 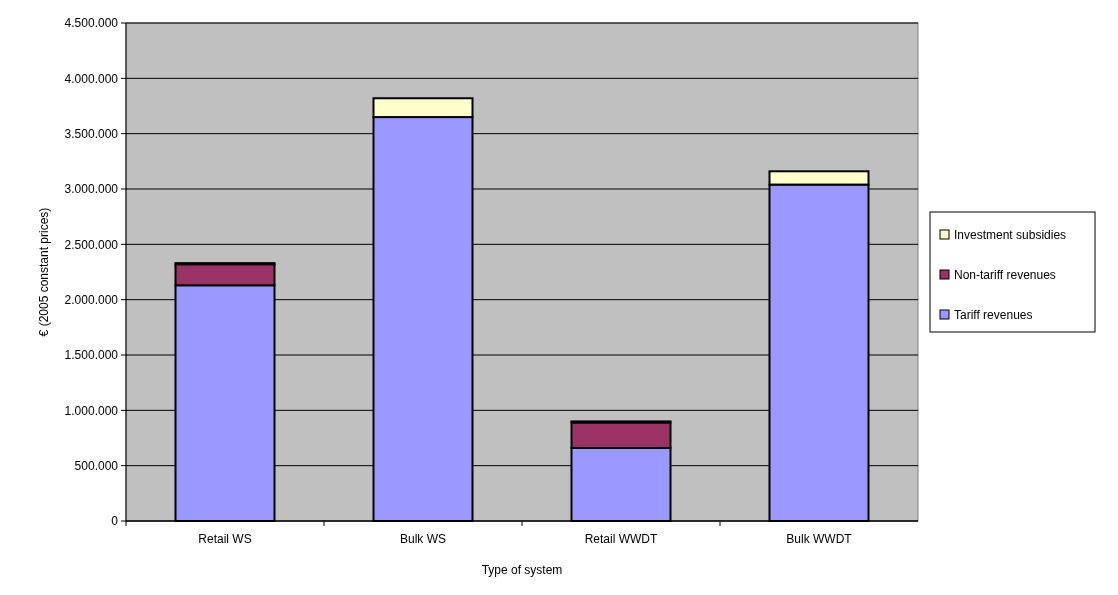 What do you see at coordinates (423, 539) in the screenshot?
I see `x-tick-label: Bulk WS` at bounding box center [423, 539].